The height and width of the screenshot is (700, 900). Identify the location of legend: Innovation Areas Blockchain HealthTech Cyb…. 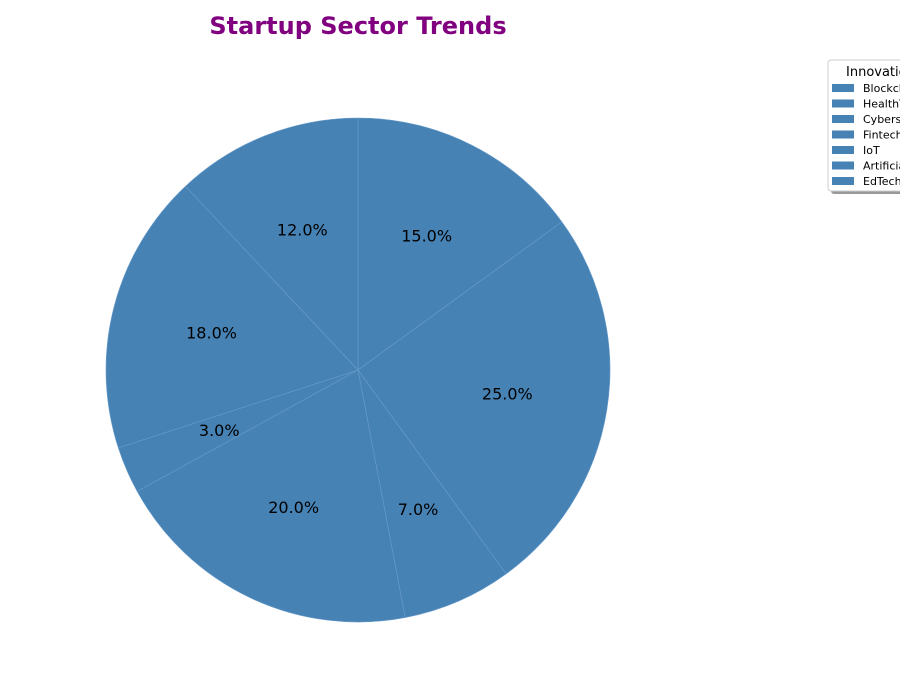
(863, 126).